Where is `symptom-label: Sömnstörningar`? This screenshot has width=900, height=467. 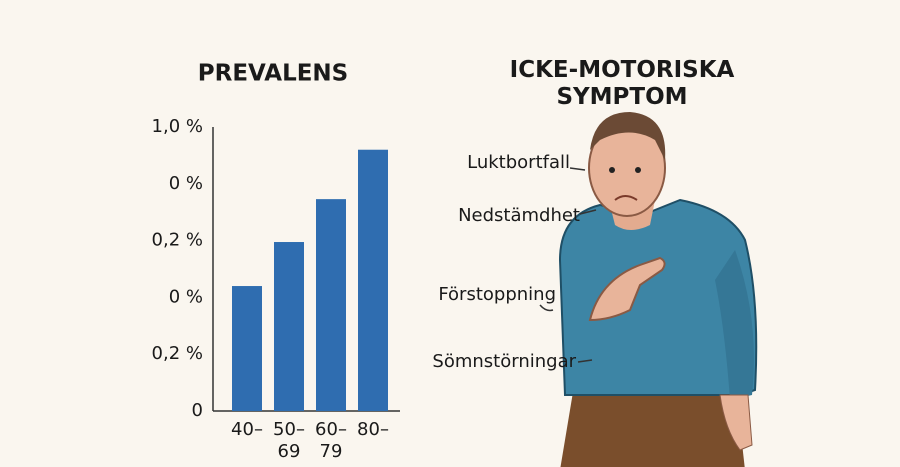
symptom-label: Sömnstörningar is located at coordinates (504, 361).